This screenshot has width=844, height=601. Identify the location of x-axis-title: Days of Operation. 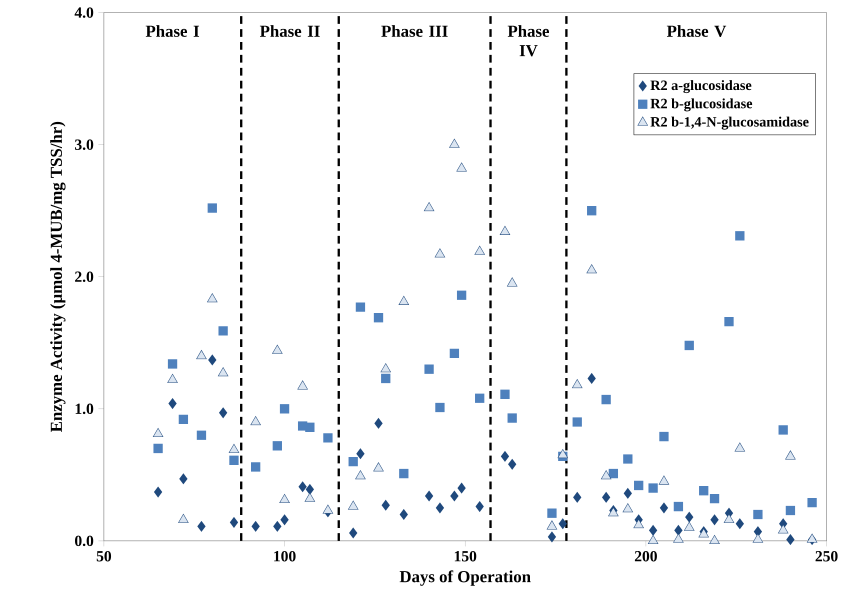
(465, 578).